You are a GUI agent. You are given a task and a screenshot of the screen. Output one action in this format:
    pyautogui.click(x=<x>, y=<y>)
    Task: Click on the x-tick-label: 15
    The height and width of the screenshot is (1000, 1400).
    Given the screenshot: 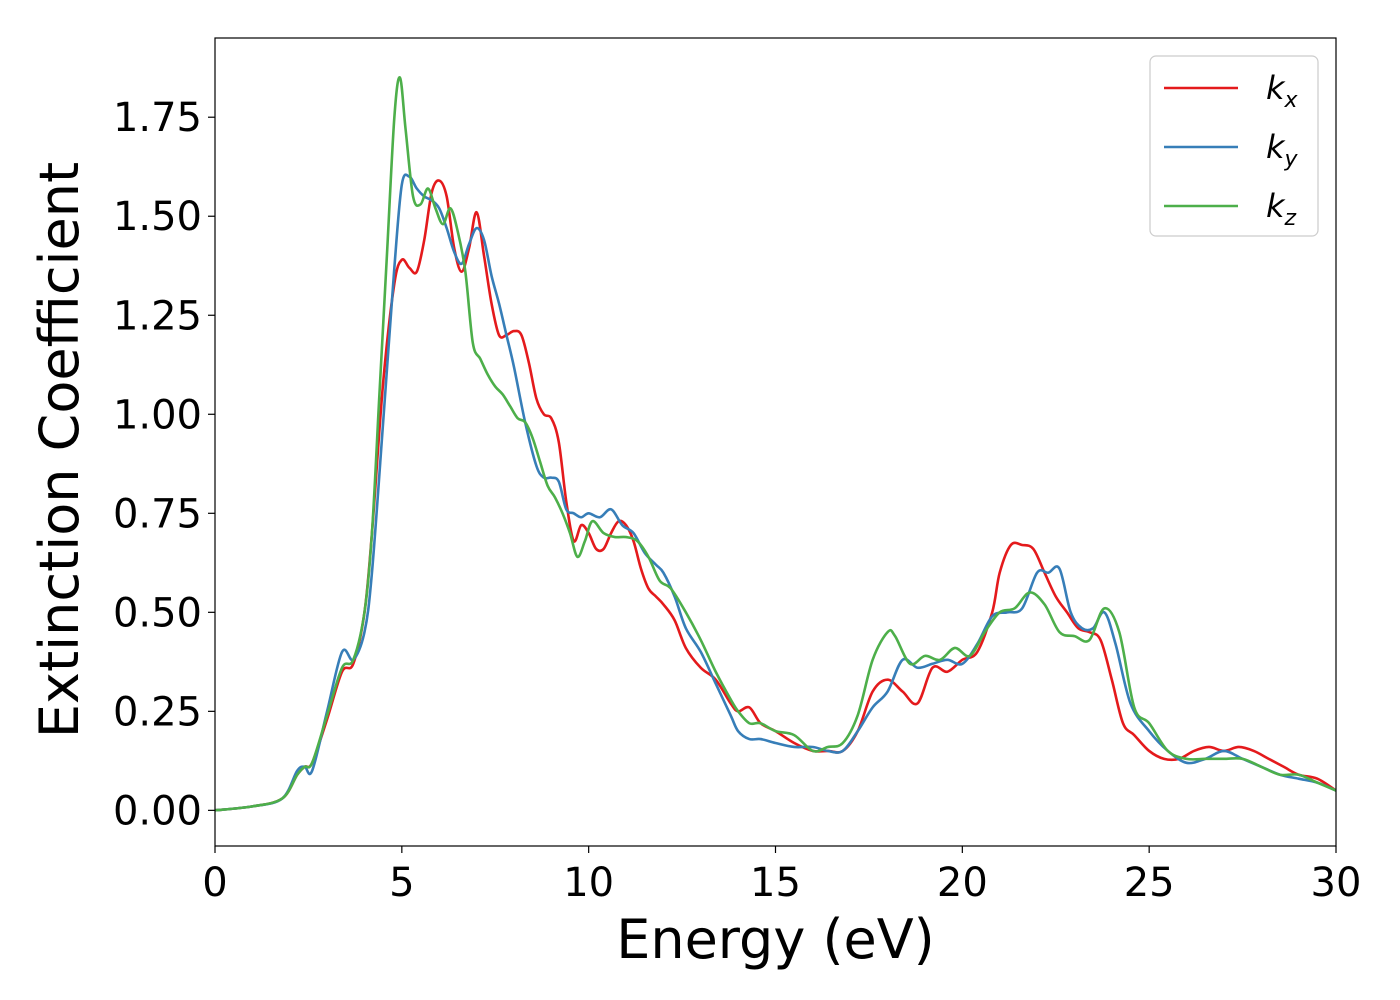 What is the action you would take?
    pyautogui.click(x=775, y=883)
    